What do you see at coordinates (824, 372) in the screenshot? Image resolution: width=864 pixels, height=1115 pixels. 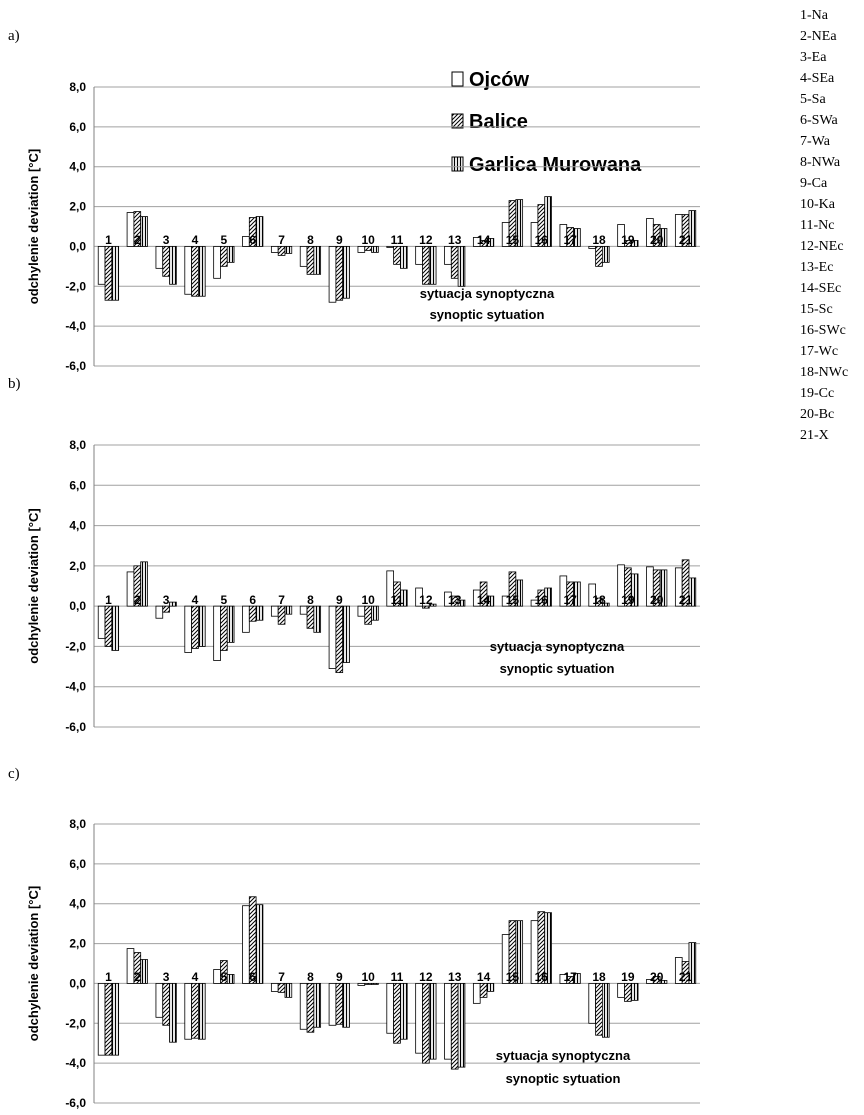 I see `key-item: 18-NWc` at bounding box center [824, 372].